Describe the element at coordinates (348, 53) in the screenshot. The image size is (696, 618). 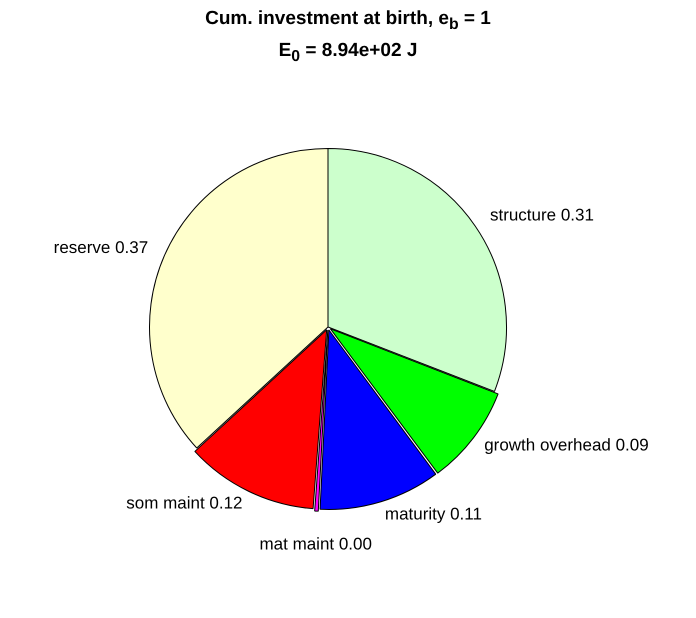
I see `chart-subtitle: E$_{0}$ = 8.94e+02 J` at that location.